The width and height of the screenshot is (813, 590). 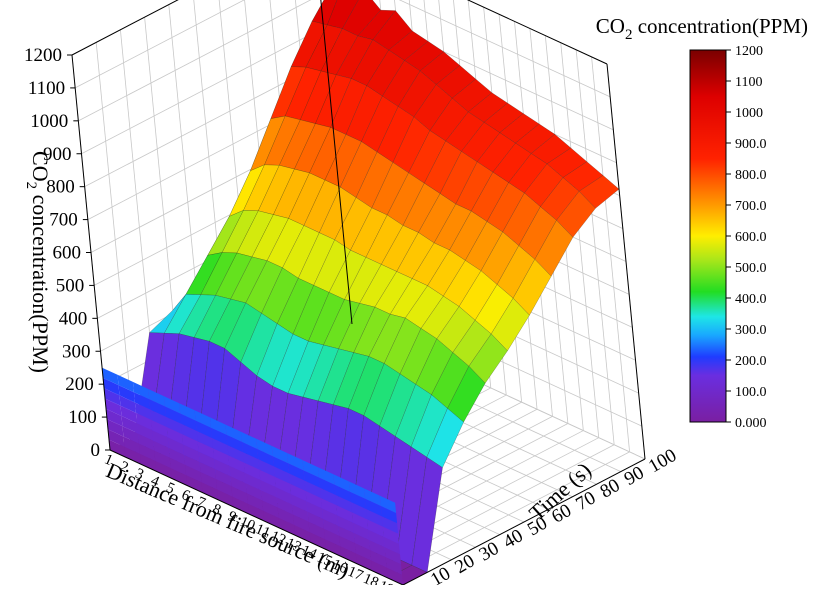 What do you see at coordinates (79, 384) in the screenshot?
I see `z-tick-label: 200` at bounding box center [79, 384].